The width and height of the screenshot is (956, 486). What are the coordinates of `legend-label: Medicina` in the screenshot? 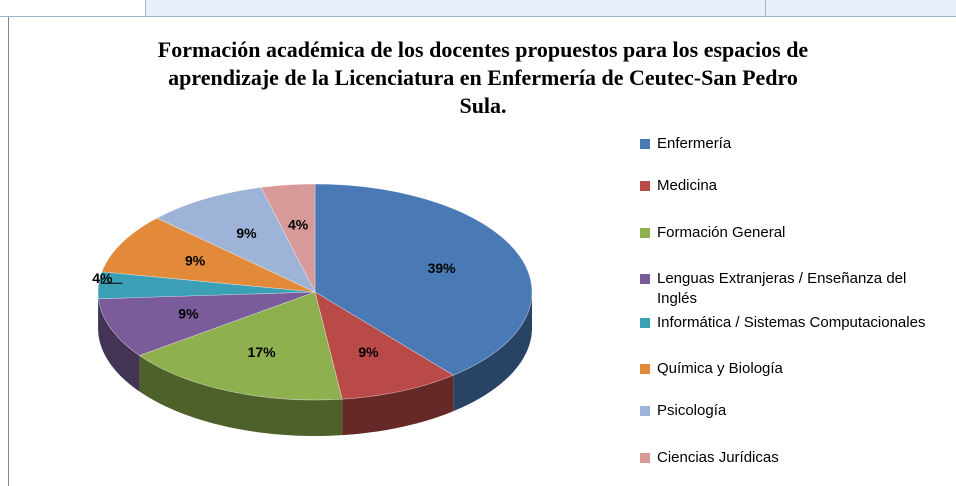 It's located at (687, 185).